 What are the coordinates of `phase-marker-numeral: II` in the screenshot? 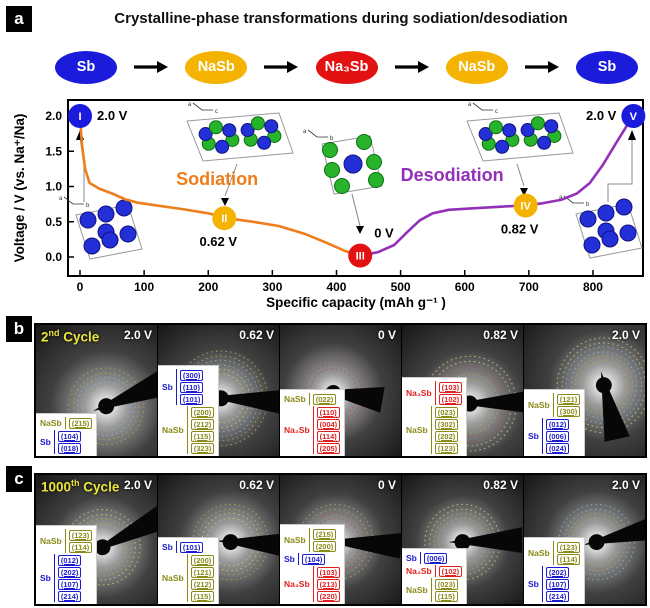 It's located at (224, 219).